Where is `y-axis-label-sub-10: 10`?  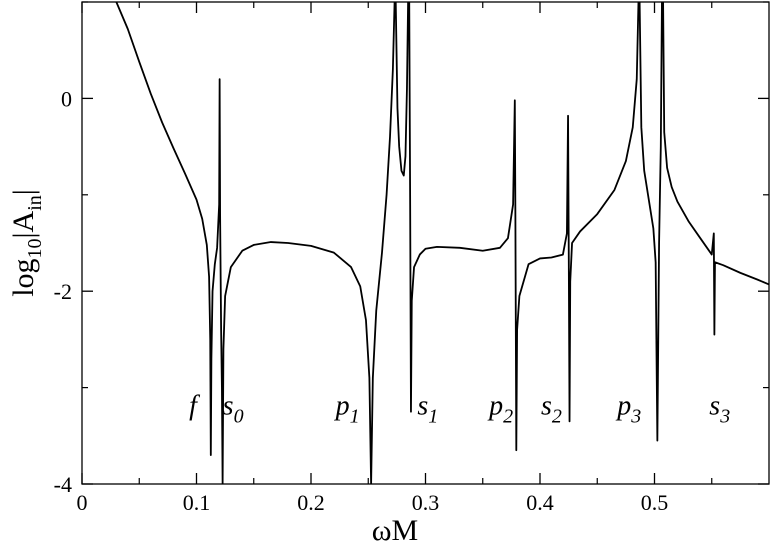
y-axis-label-sub-10: 10 is located at coordinates (35, 248).